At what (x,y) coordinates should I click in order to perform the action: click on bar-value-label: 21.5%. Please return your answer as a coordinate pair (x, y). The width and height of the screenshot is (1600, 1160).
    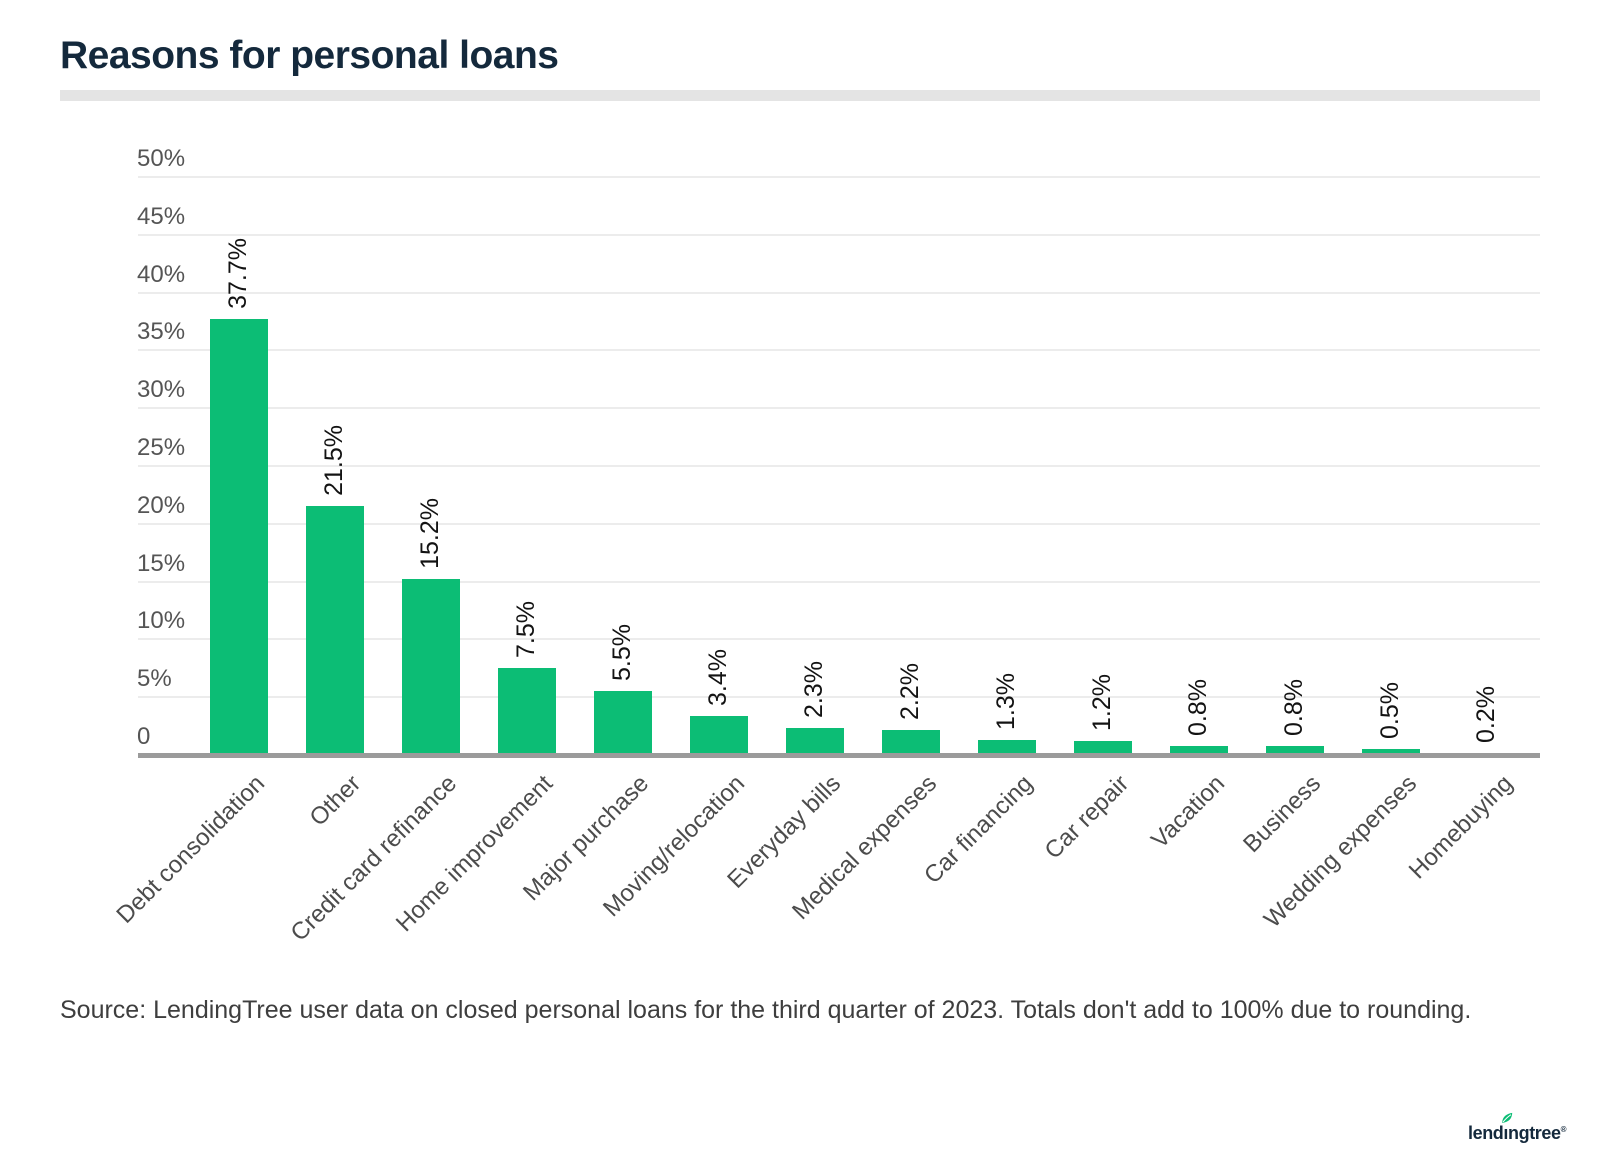
    Looking at the image, I should click on (334, 460).